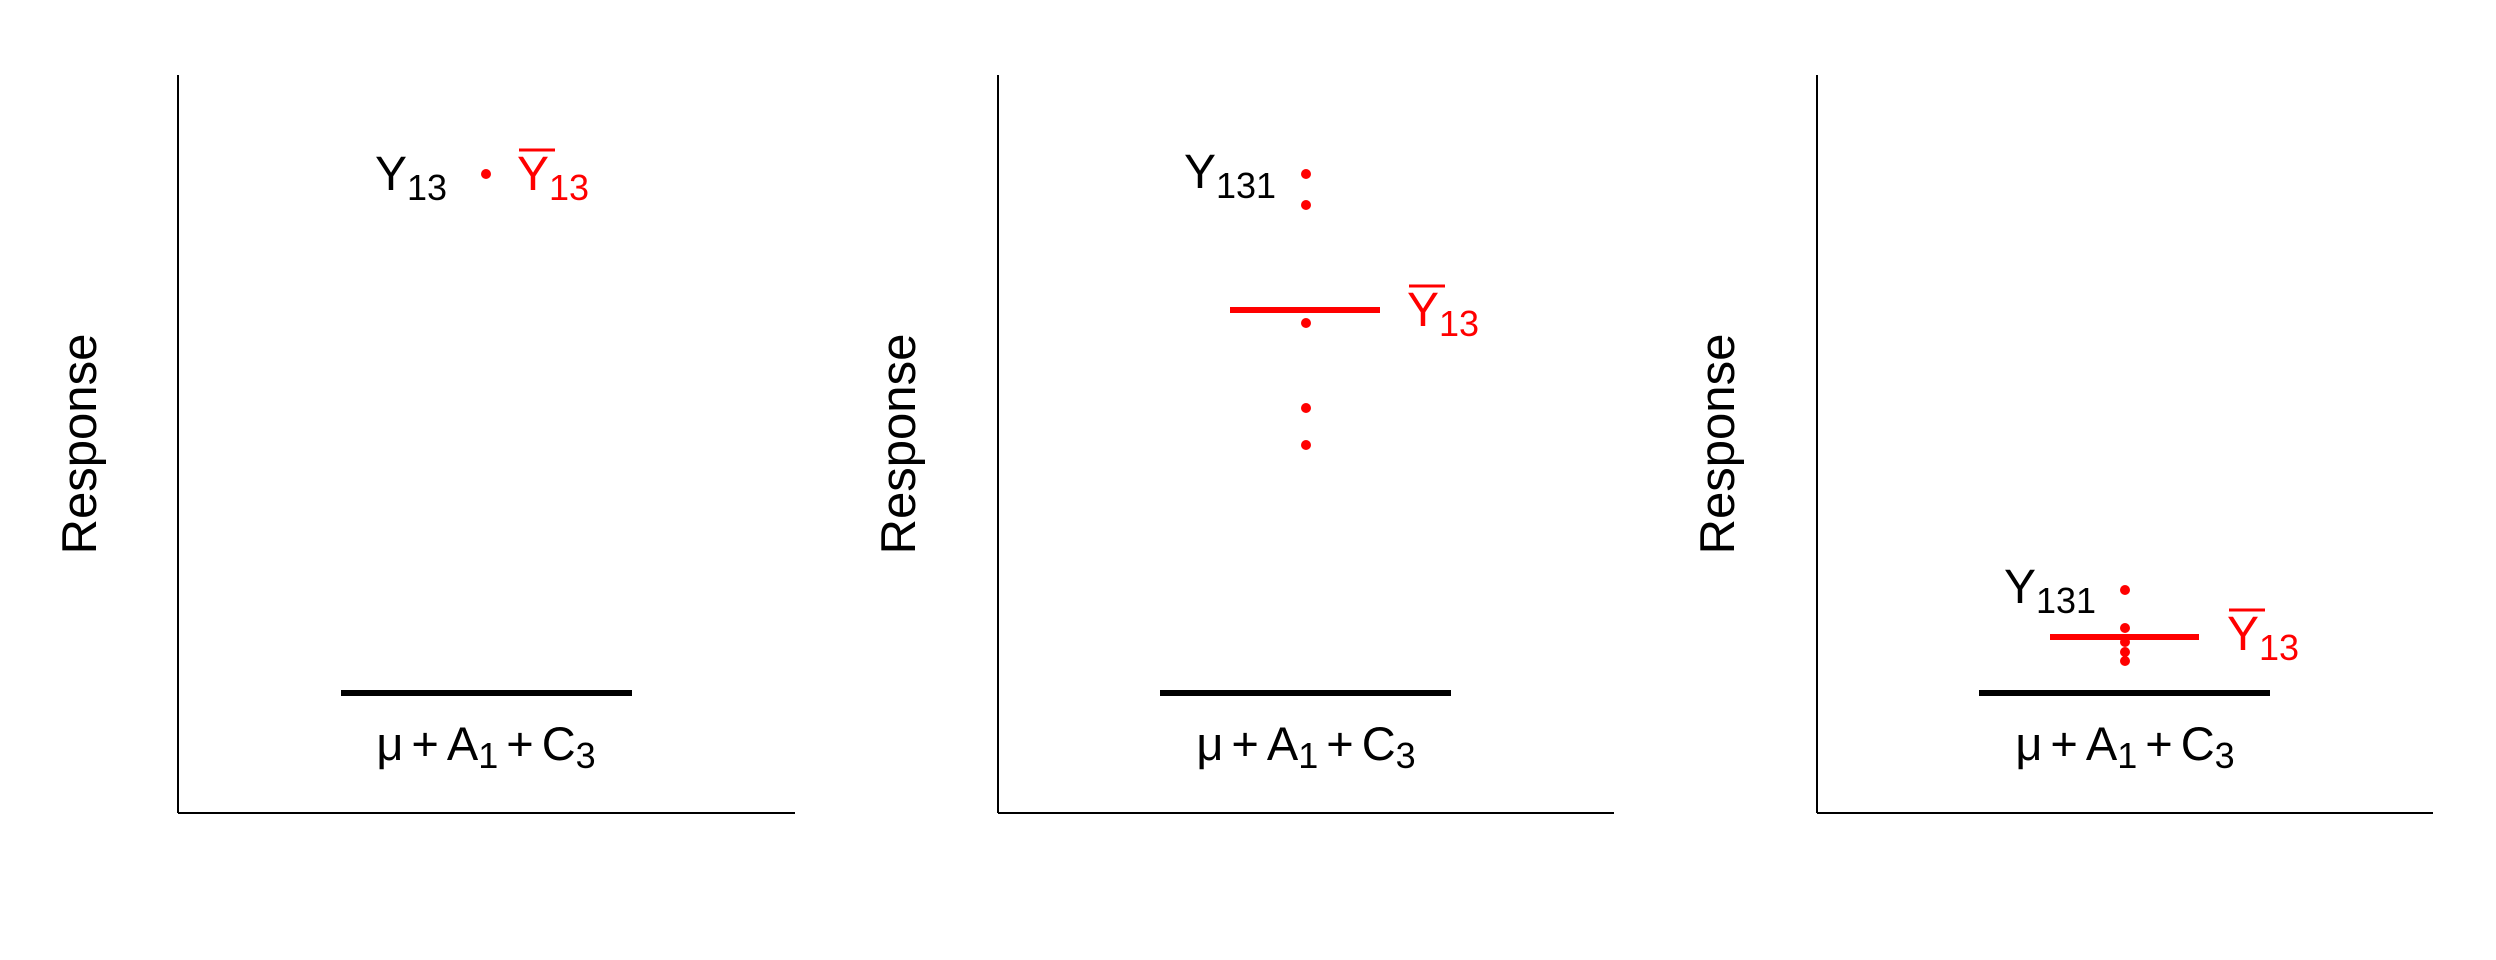 The image size is (2496, 960). What do you see at coordinates (899, 444) in the screenshot?
I see `panel-2-y-axis-label: Response` at bounding box center [899, 444].